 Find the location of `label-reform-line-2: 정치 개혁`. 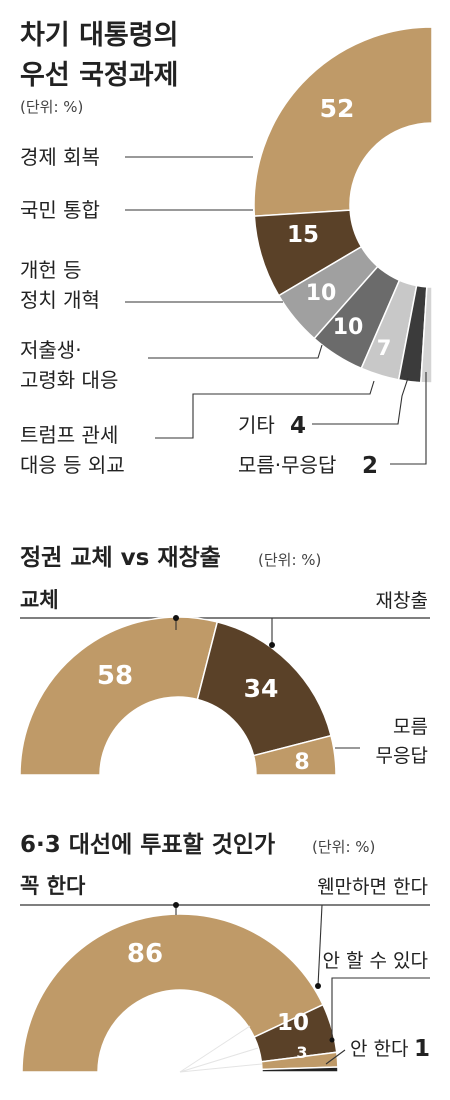

label-reform-line-2: 정치 개혁 is located at coordinates (60, 300).